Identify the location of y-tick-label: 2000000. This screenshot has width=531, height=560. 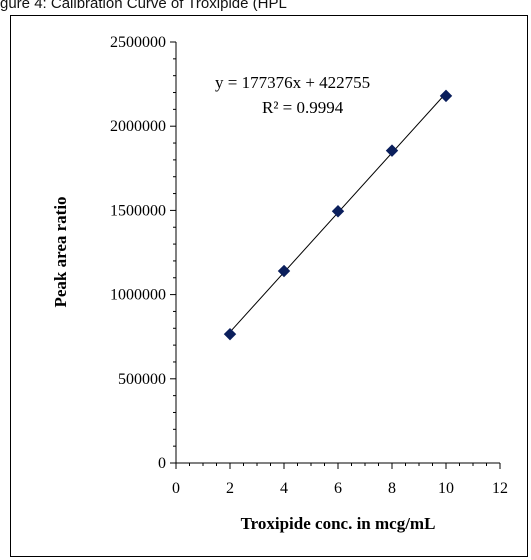
(138, 126).